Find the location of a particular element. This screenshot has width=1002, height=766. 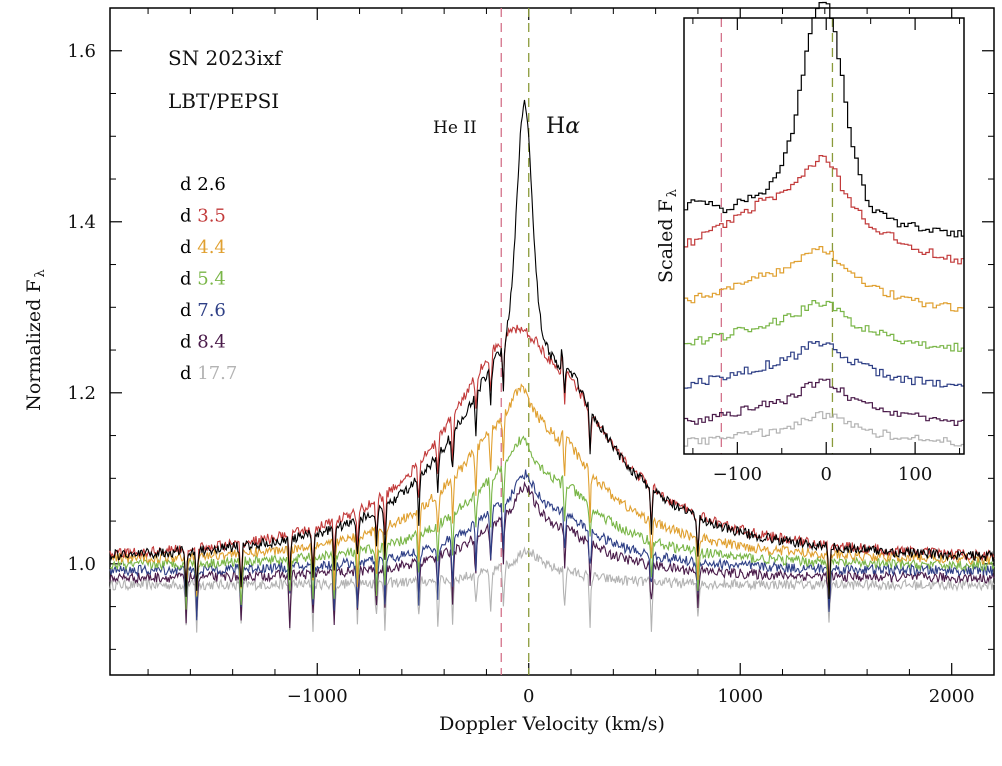

legend-value: 7.6 is located at coordinates (211, 310).